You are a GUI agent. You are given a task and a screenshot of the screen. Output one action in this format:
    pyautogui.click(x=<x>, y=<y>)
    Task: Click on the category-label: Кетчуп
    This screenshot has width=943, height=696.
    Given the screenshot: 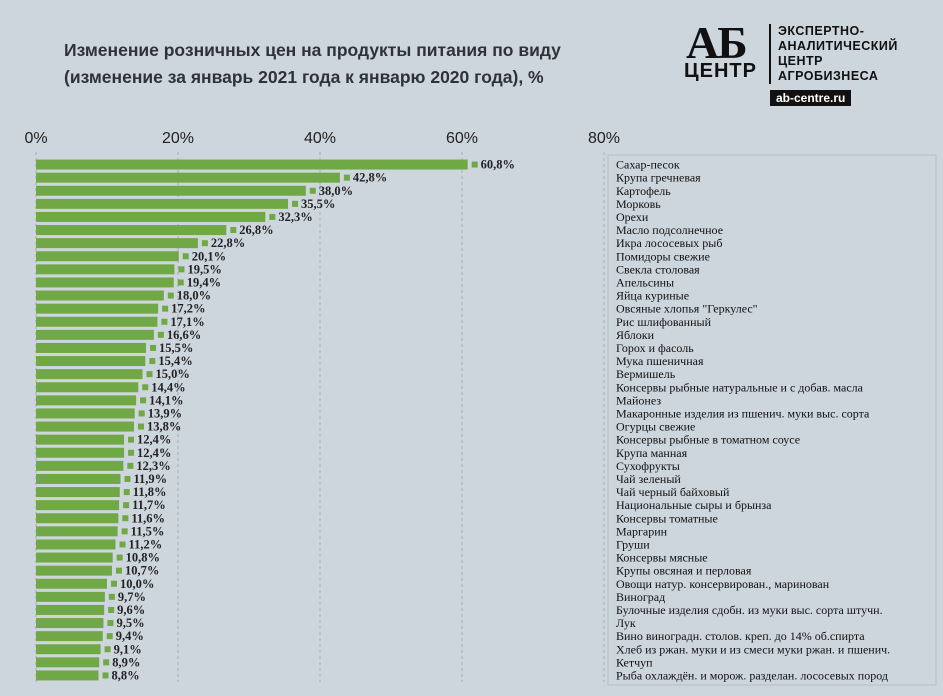 What is the action you would take?
    pyautogui.click(x=634, y=662)
    